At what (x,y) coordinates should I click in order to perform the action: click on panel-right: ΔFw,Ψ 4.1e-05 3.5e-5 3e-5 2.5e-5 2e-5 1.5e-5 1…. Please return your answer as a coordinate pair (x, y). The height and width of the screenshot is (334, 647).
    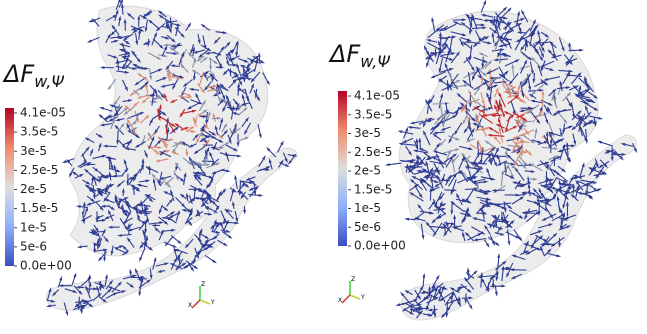
    Looking at the image, I should click on (367, 172).